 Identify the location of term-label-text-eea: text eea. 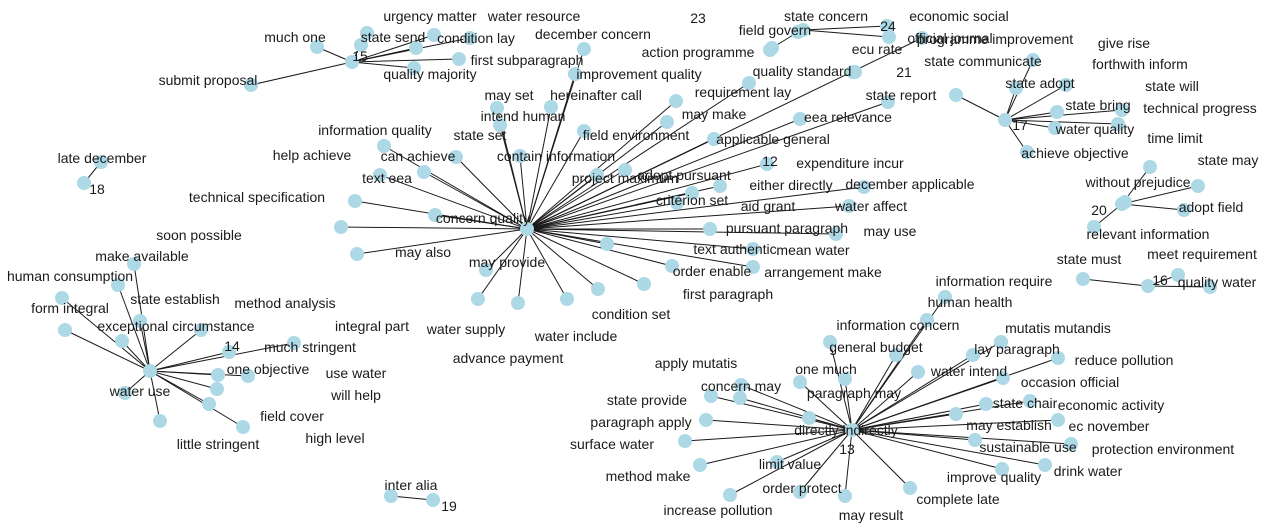
(387, 178).